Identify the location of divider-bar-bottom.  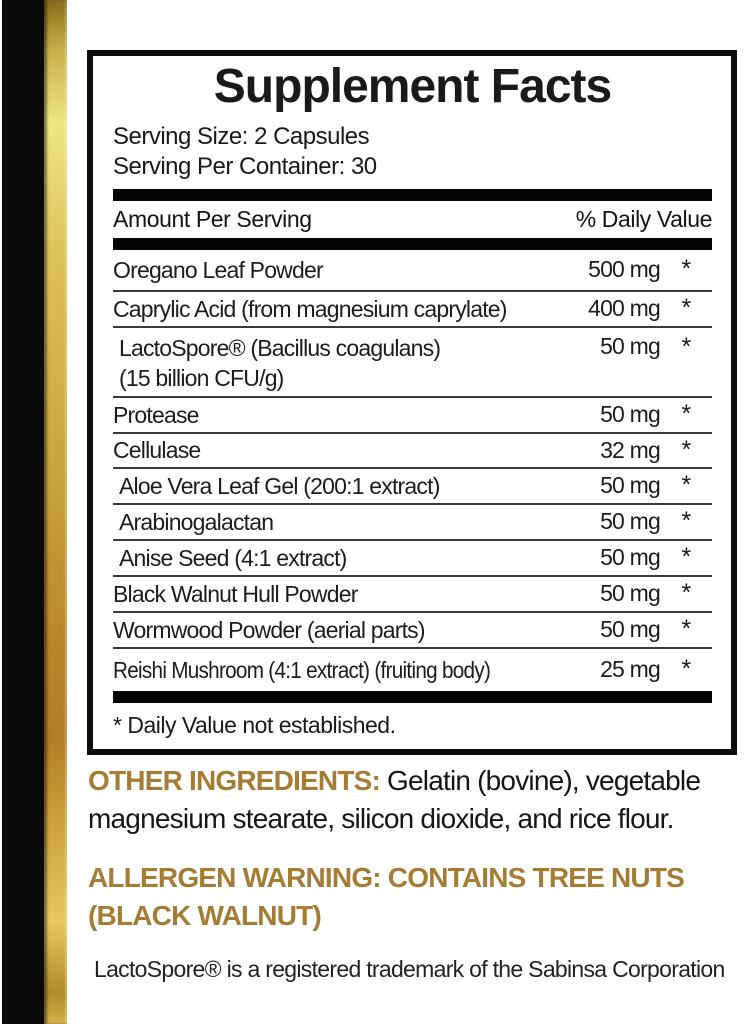
(412, 696).